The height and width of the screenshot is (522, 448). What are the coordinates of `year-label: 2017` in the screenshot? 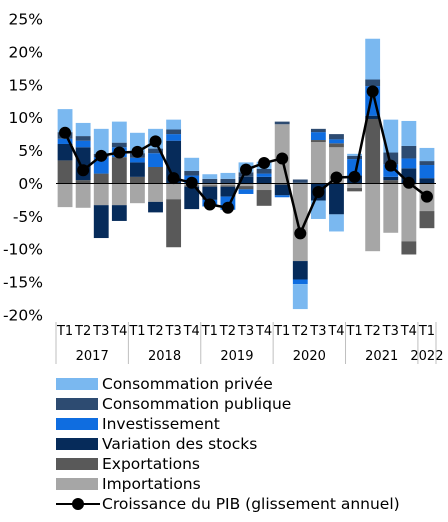 It's located at (92, 356).